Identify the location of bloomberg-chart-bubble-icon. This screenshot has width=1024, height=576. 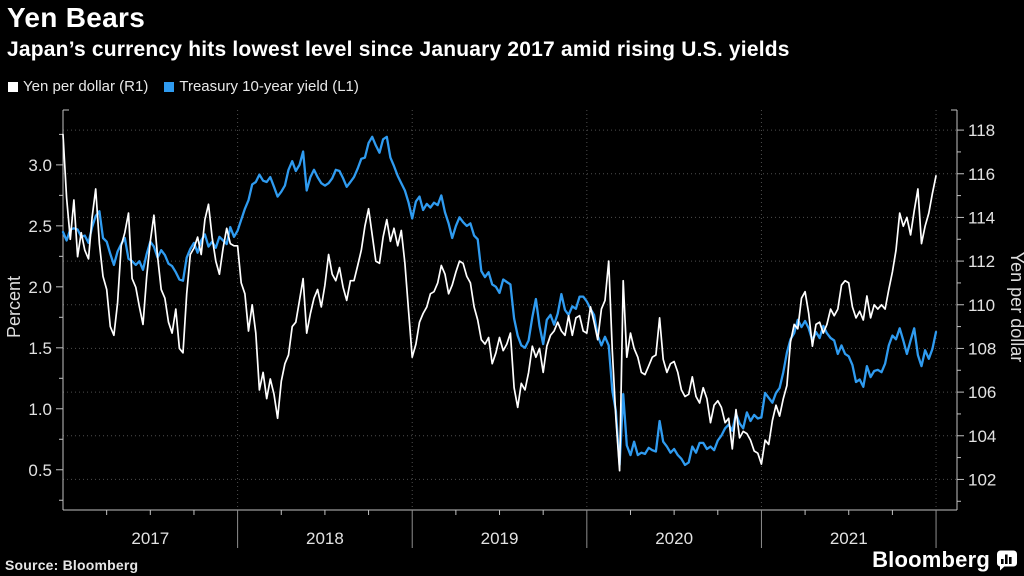
(1007, 560).